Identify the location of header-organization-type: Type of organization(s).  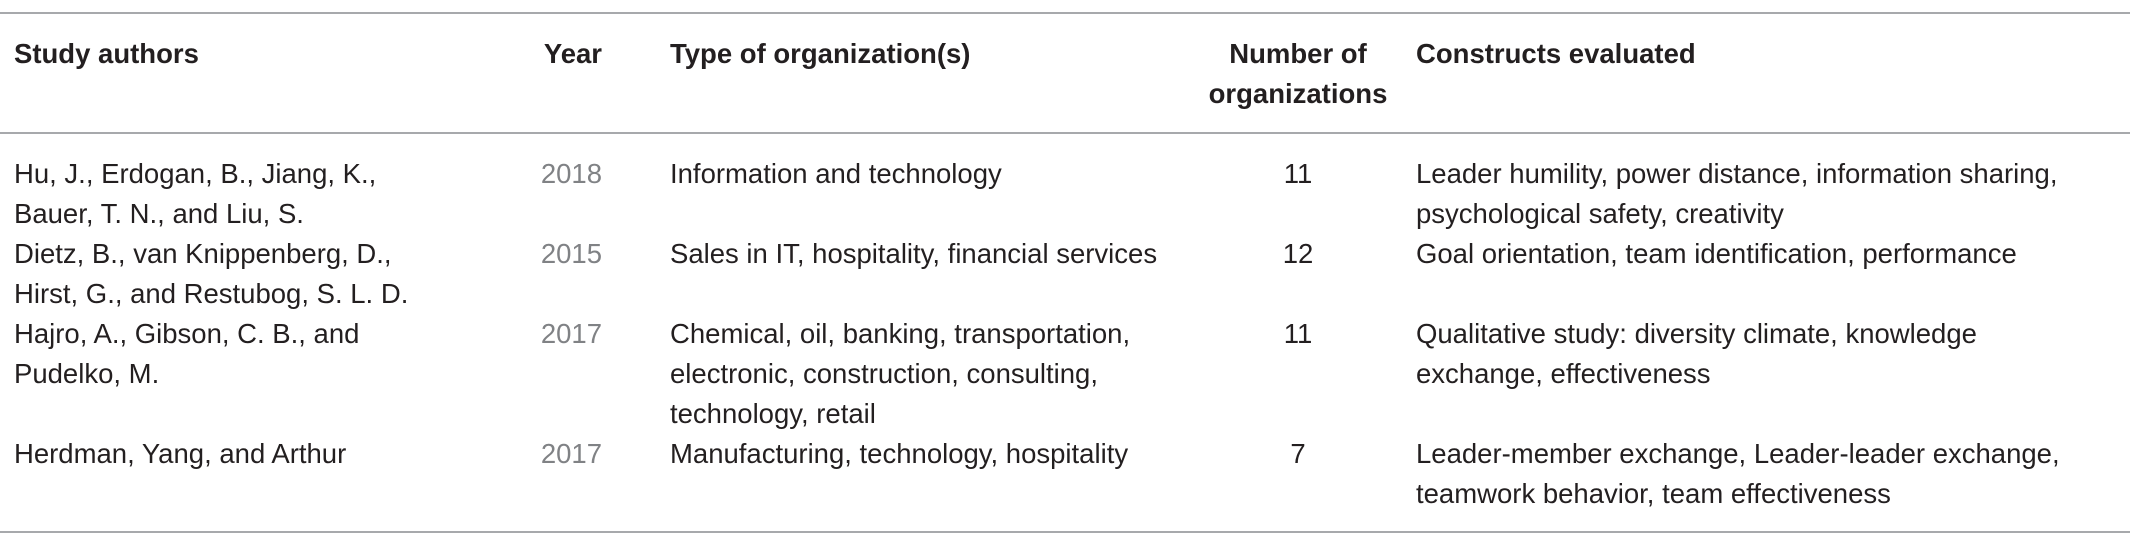
(820, 53).